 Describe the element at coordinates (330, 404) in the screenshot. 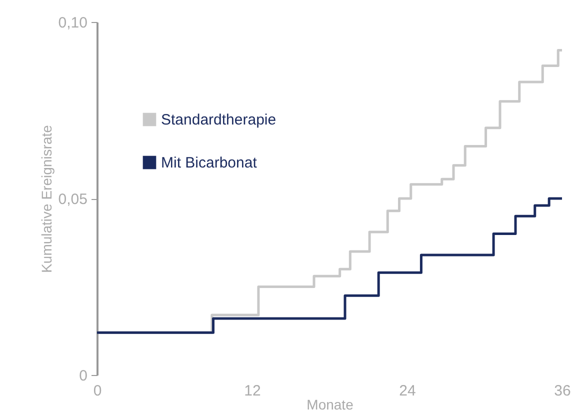

I see `x-axis-title: Monate` at that location.